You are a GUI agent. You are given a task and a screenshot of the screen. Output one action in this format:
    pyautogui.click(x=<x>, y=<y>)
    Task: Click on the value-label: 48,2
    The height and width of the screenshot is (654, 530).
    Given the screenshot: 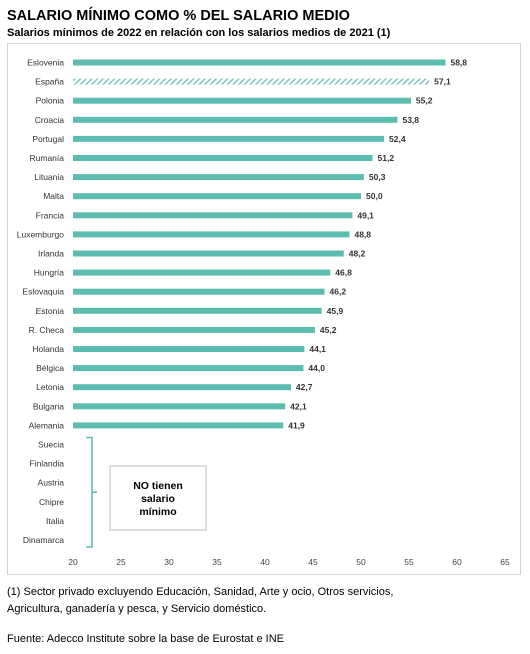 What is the action you would take?
    pyautogui.click(x=357, y=254)
    